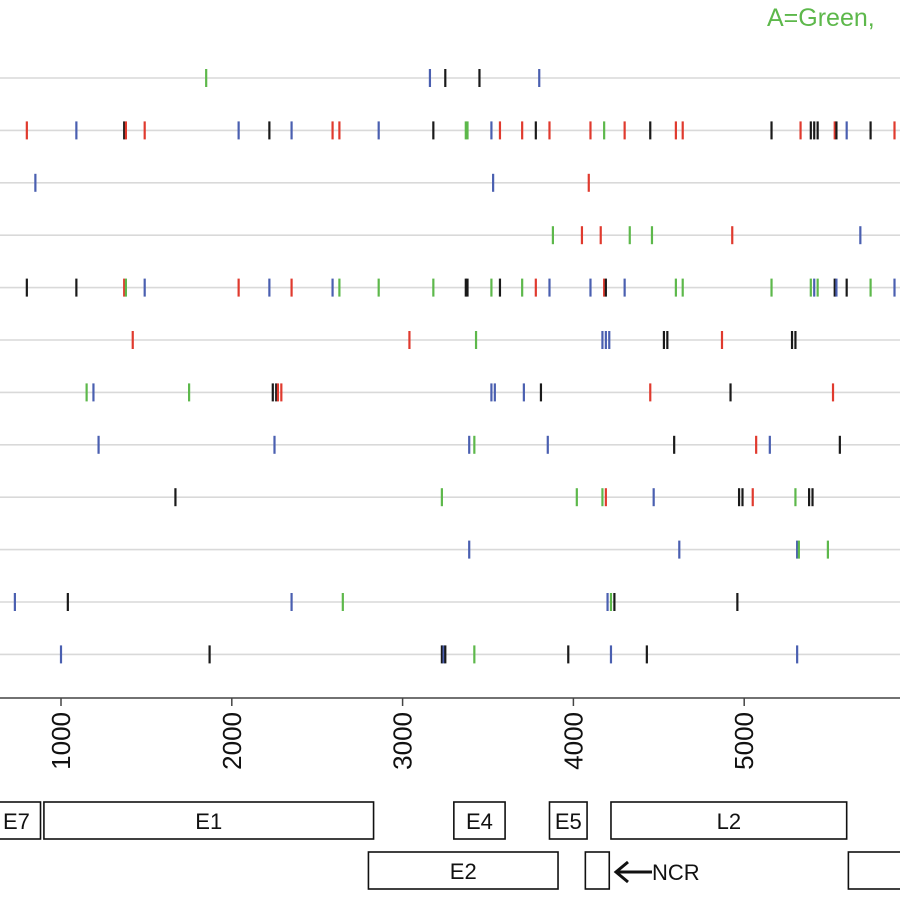  Describe the element at coordinates (450, 845) in the screenshot. I see `gene-map: E7 E1 E4 E5 L2 E2` at that location.